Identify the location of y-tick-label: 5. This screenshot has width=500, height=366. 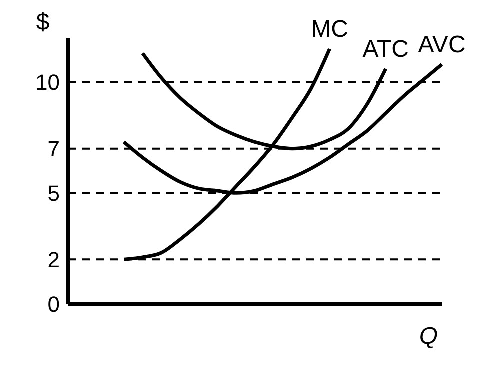
(54, 193).